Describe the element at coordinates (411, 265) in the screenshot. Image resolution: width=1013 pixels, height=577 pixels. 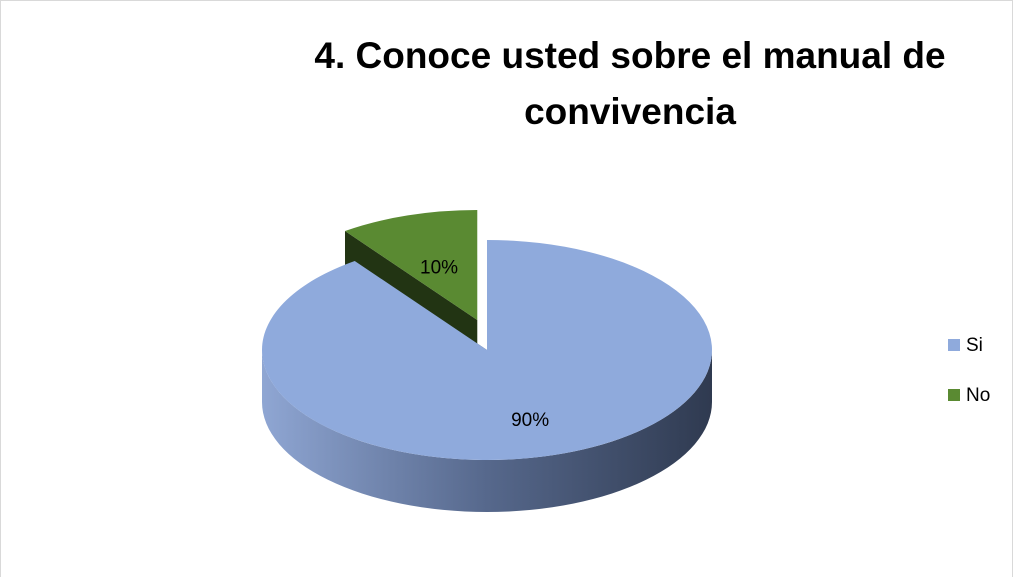
I see `slice-top` at that location.